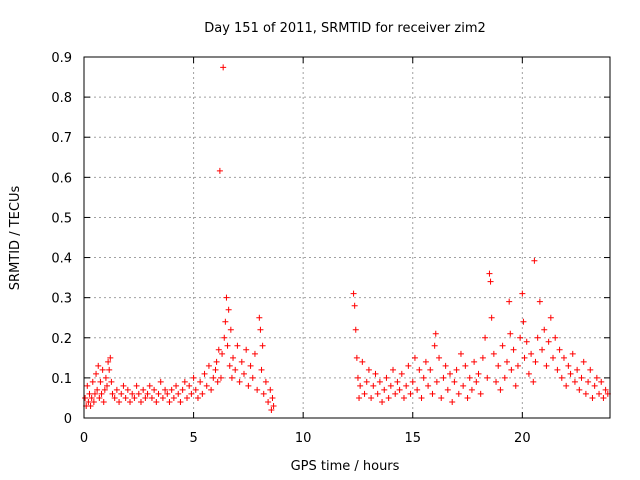 This screenshot has height=480, width=640. What do you see at coordinates (193, 438) in the screenshot?
I see `x-tick-label: 5` at bounding box center [193, 438].